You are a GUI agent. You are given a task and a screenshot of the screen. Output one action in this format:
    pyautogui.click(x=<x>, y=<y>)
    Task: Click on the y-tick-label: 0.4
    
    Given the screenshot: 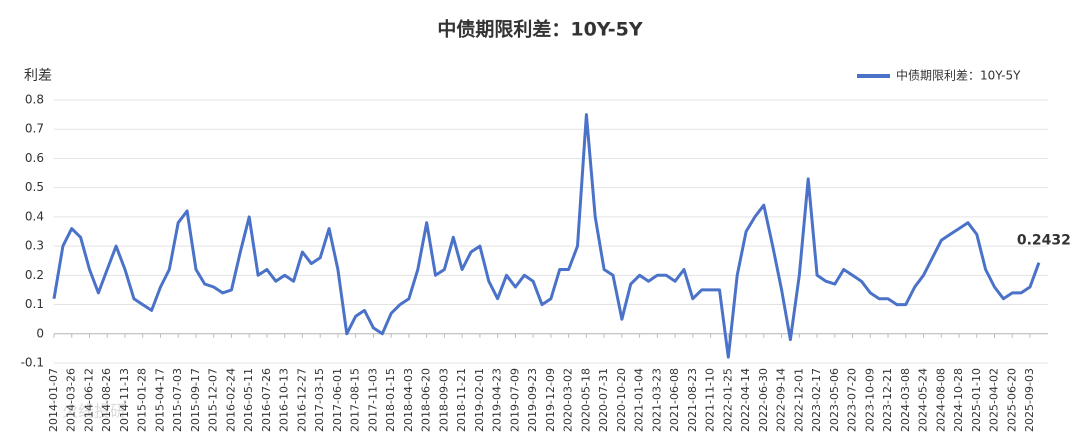 What is the action you would take?
    pyautogui.click(x=34, y=216)
    